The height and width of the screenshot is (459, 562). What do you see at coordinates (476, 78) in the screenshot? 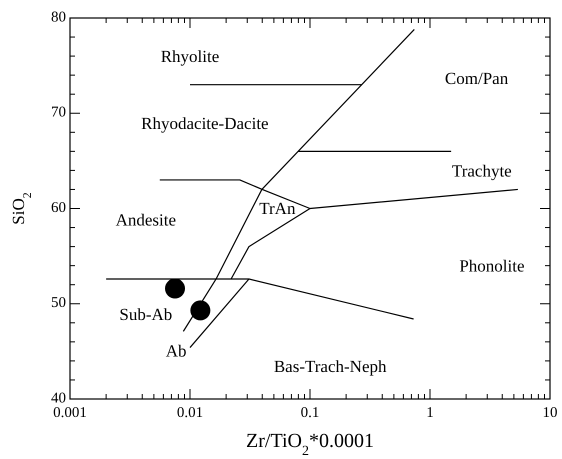
I see `annotation: Com/Pan` at bounding box center [476, 78].